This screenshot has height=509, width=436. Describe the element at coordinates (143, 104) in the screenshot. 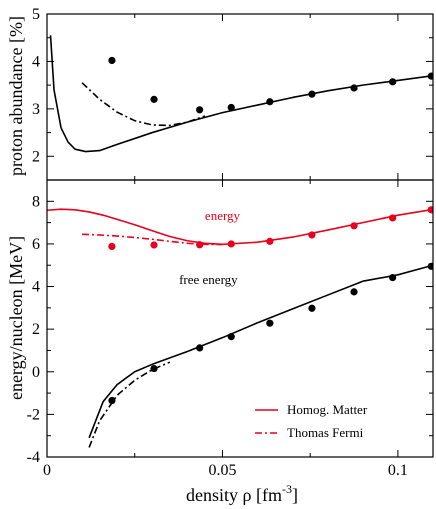

I see `series-line-thomas-fermi` at that location.